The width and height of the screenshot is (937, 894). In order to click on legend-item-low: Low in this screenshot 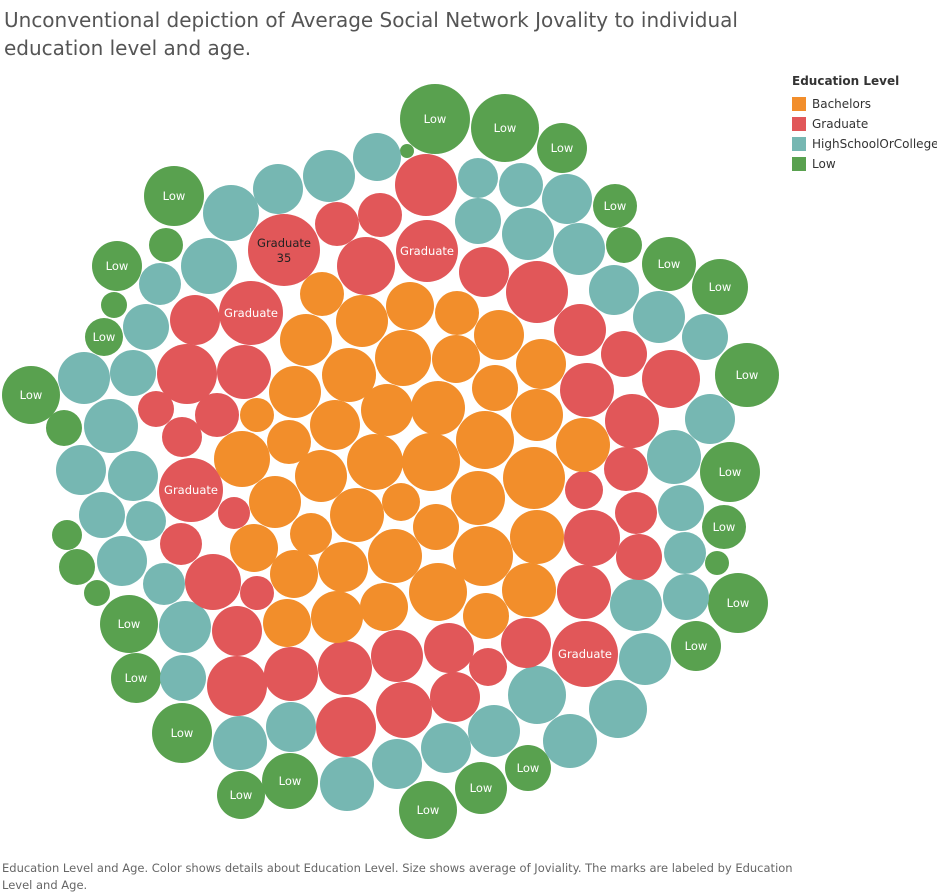, I will do `click(864, 164)`.